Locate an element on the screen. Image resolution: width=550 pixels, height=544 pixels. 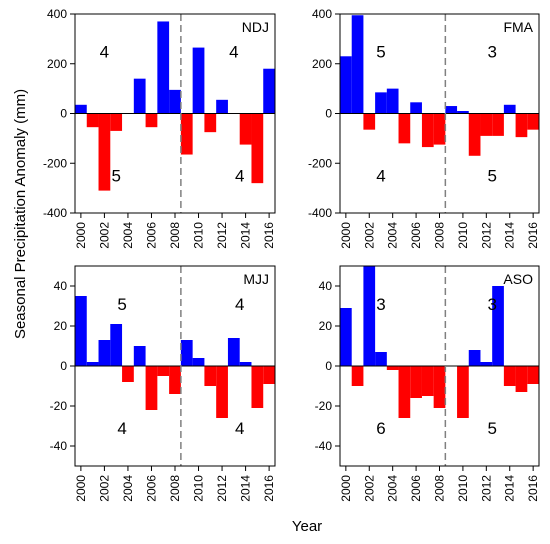
bar-ndj-2000 is located at coordinates (81, 109).